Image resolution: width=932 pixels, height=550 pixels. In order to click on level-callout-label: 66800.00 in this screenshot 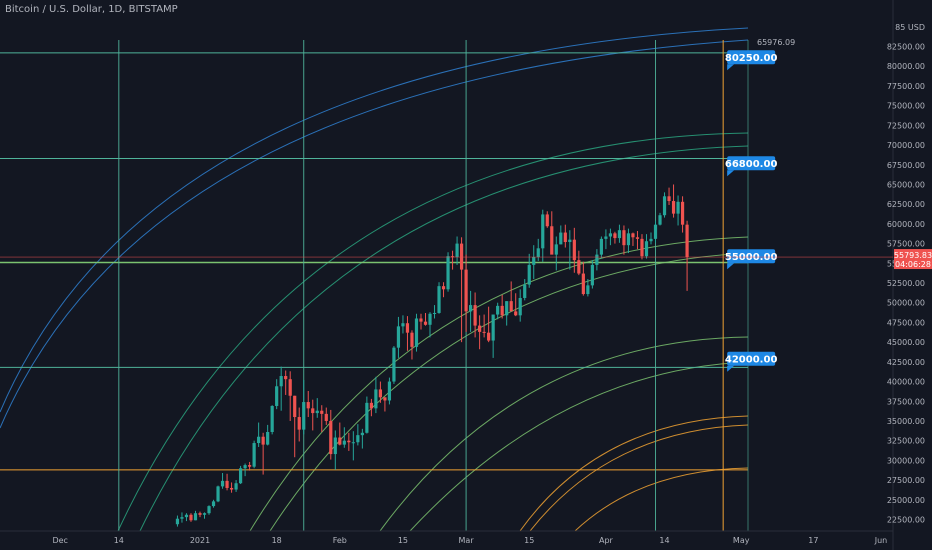, I will do `click(751, 164)`.